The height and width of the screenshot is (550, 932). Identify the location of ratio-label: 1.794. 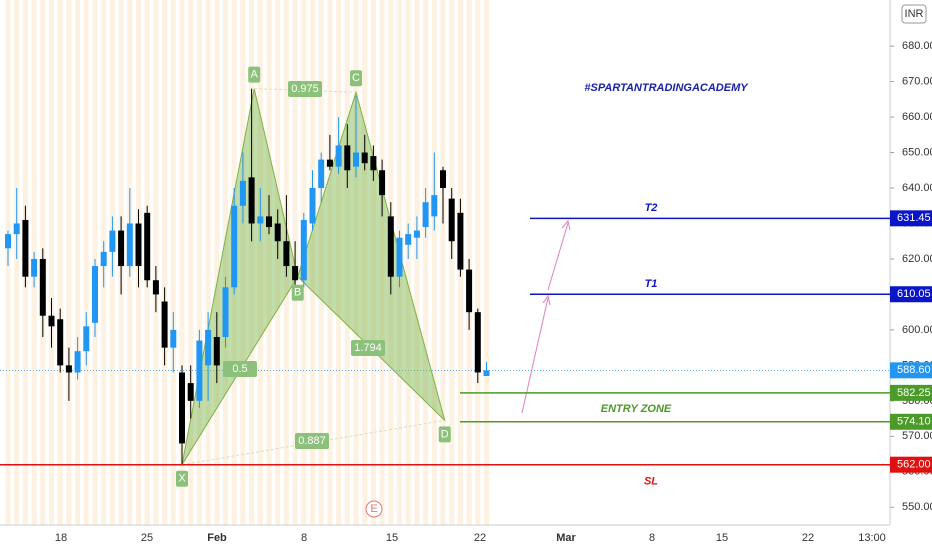
(368, 348).